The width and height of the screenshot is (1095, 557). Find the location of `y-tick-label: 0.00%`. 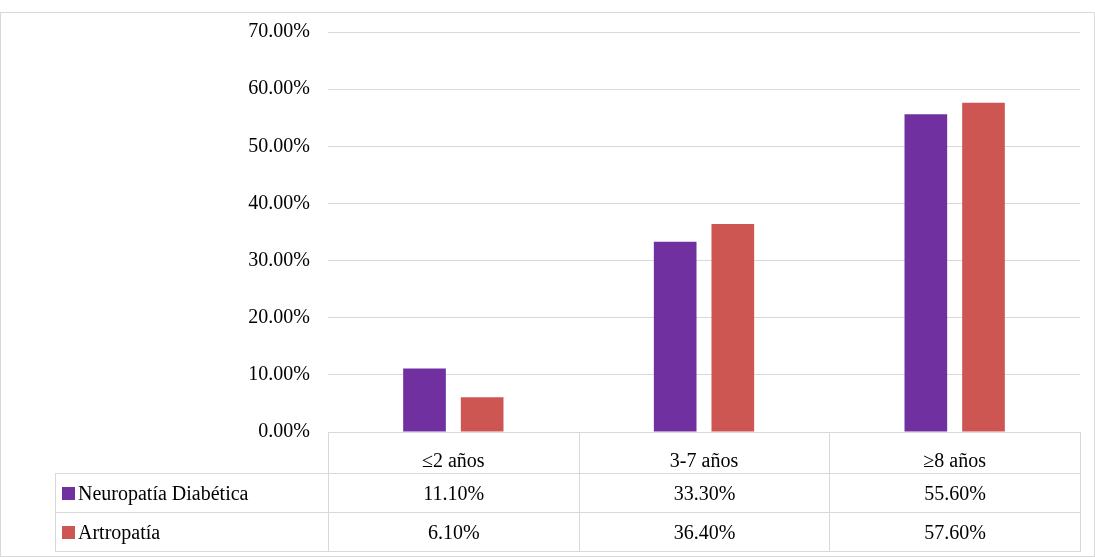

y-tick-label: 0.00% is located at coordinates (284, 430).